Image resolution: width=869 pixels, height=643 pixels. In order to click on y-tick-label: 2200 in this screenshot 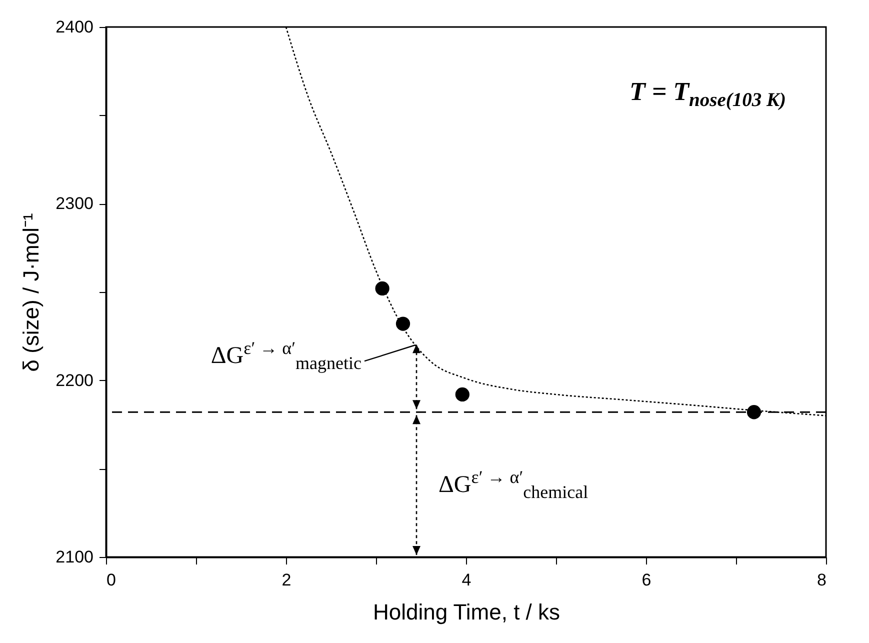, I will do `click(75, 380)`.